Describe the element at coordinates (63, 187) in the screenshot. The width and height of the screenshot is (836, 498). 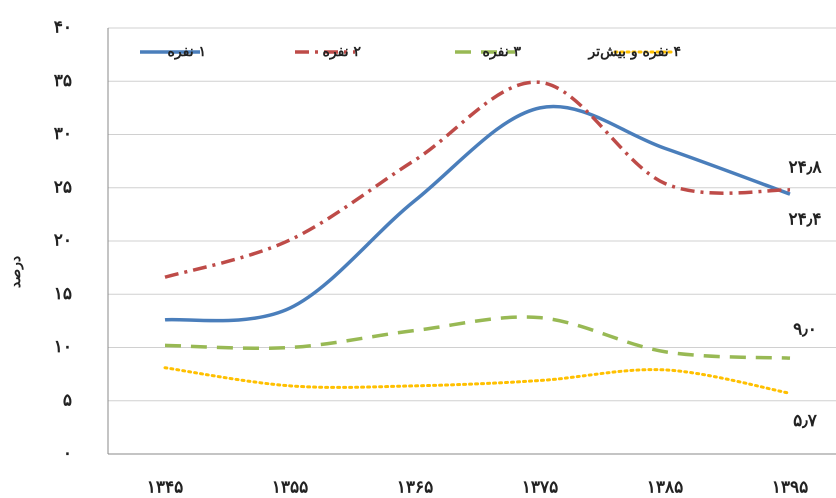
I see `y-tick-label: ۲۵` at that location.